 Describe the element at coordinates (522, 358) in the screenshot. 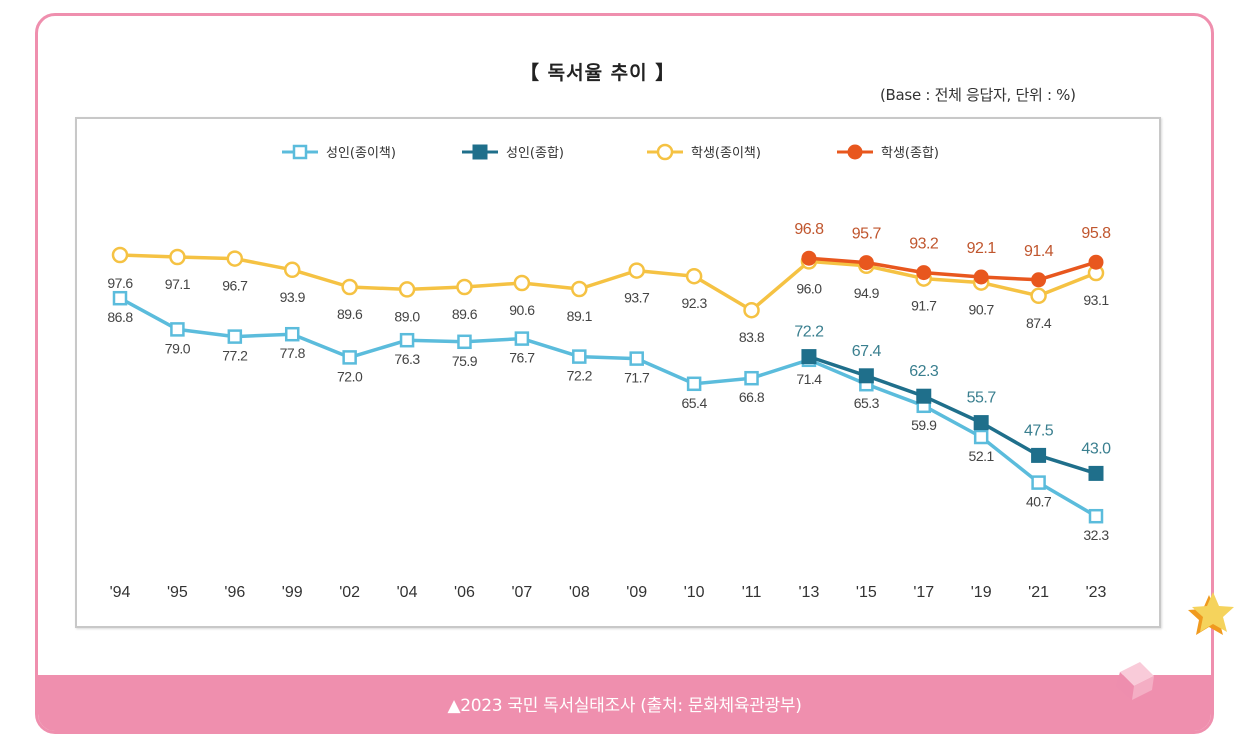

I see `data-label: 76.7` at that location.